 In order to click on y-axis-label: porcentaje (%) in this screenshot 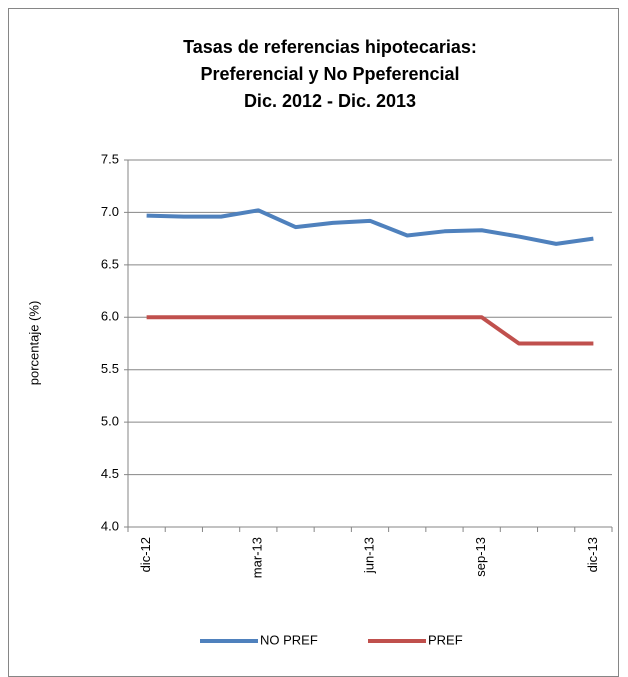, I will do `click(33, 343)`.